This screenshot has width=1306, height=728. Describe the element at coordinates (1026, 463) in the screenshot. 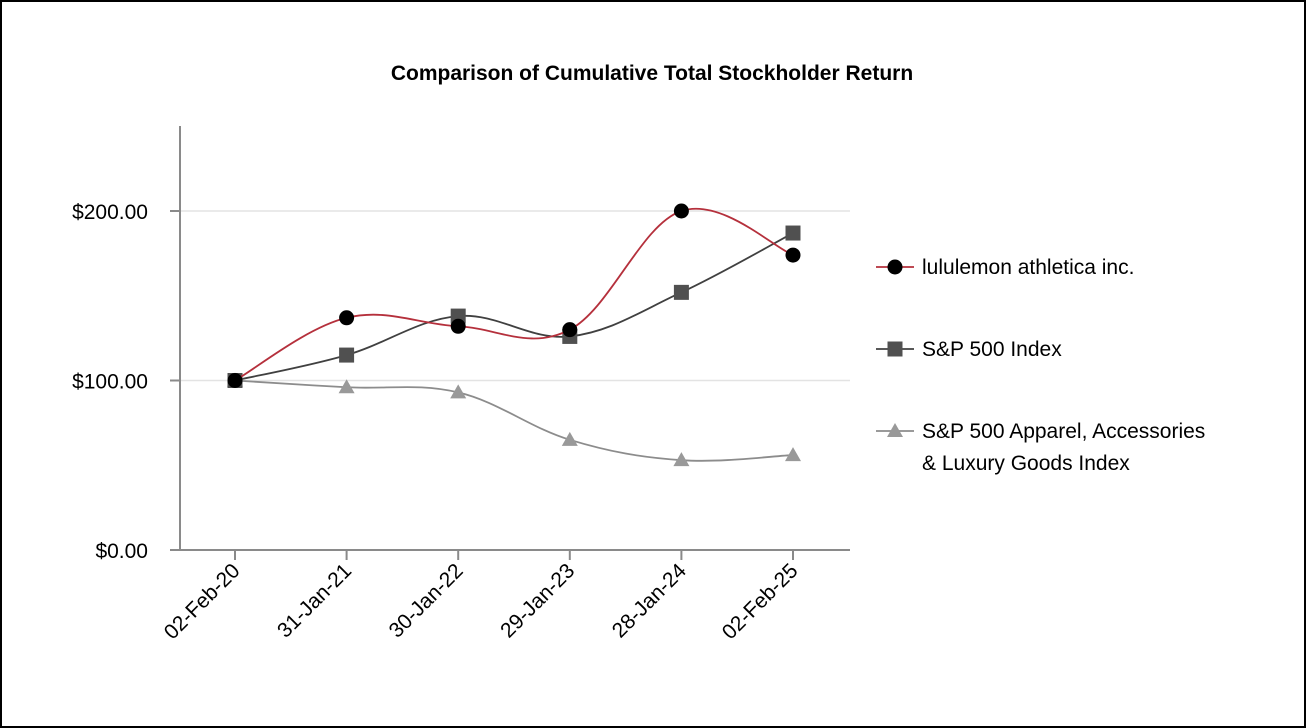

I see `legend-label: & Luxury Goods Index` at that location.